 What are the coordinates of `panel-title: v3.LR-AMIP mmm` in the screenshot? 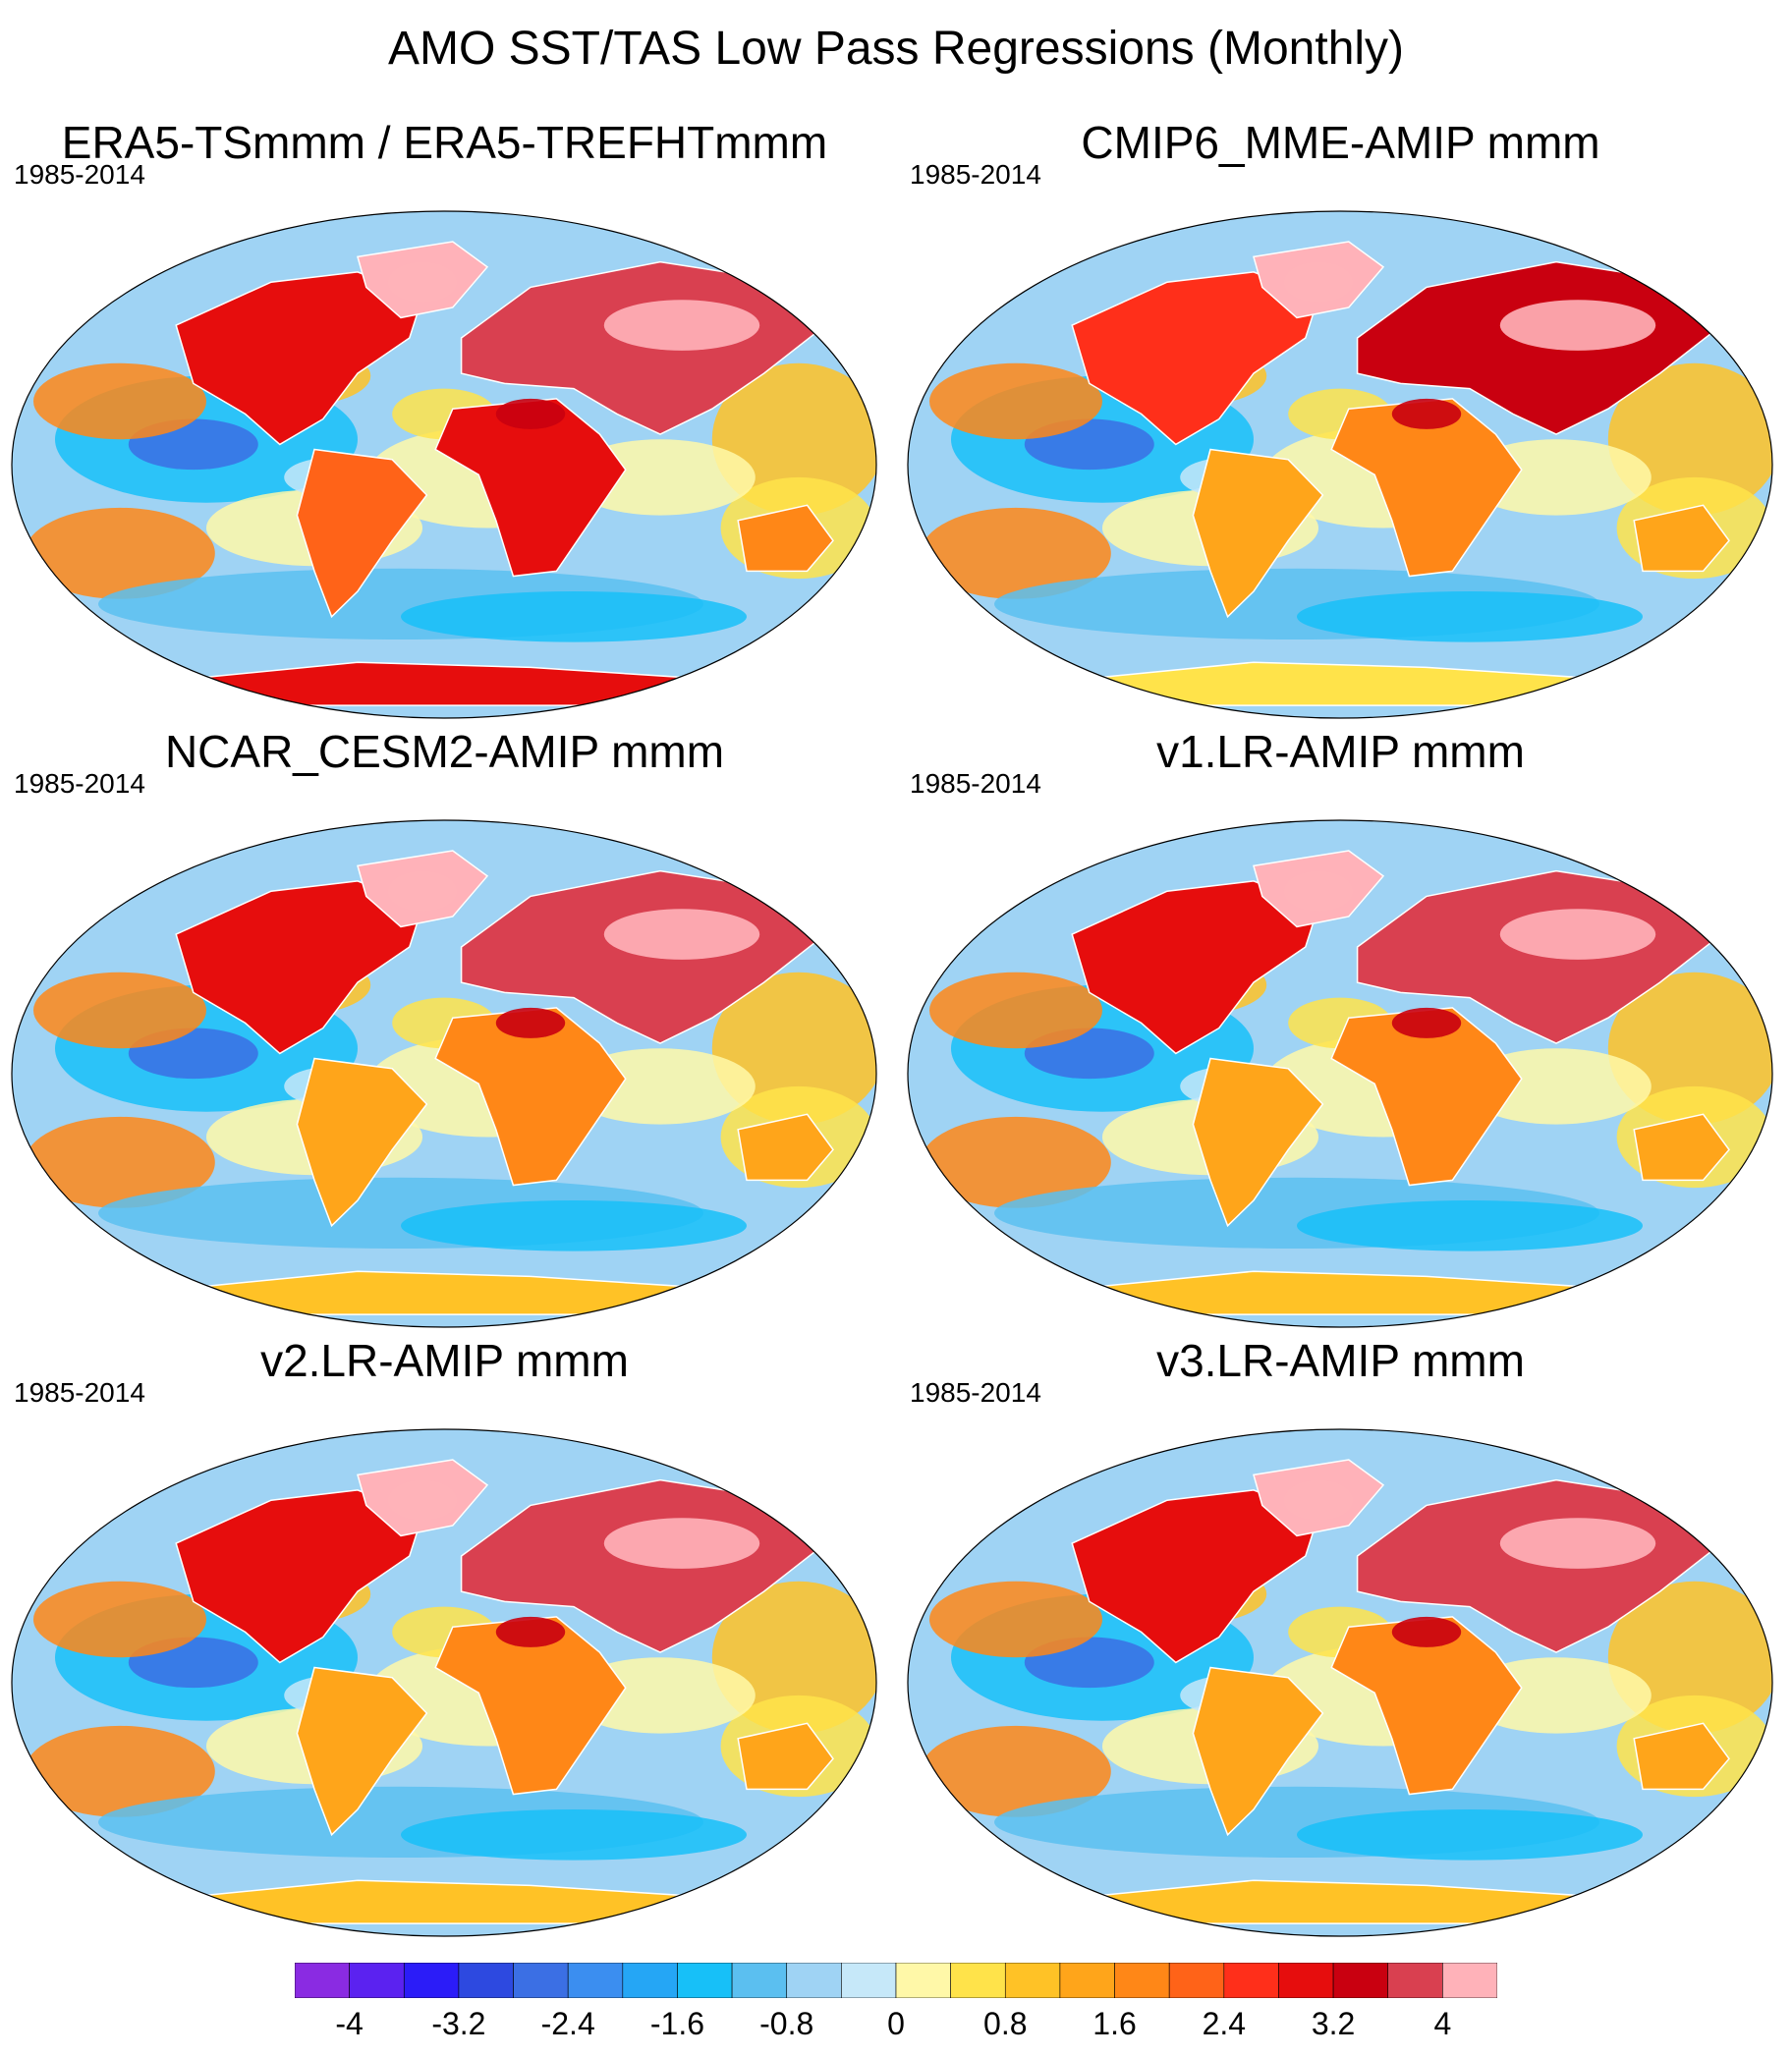 It's located at (1340, 1360).